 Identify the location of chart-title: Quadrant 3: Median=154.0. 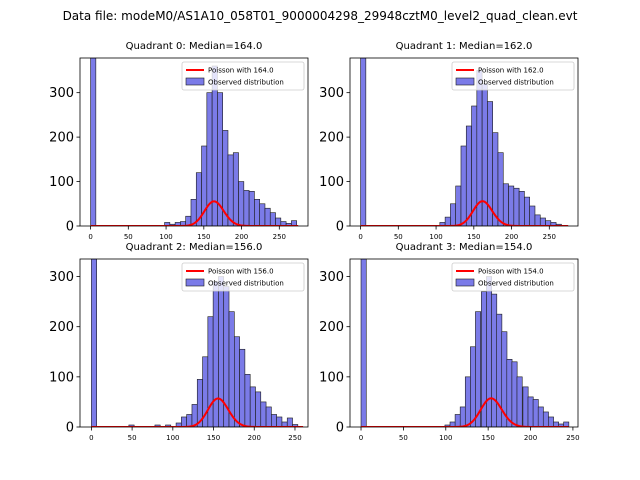
(464, 247).